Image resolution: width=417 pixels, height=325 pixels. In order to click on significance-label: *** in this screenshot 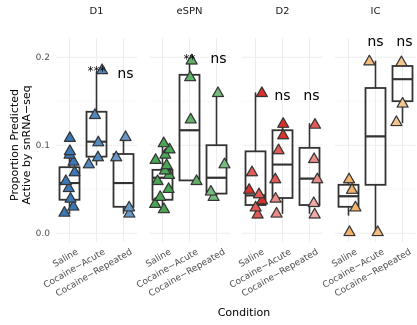, I will do `click(97, 71)`.